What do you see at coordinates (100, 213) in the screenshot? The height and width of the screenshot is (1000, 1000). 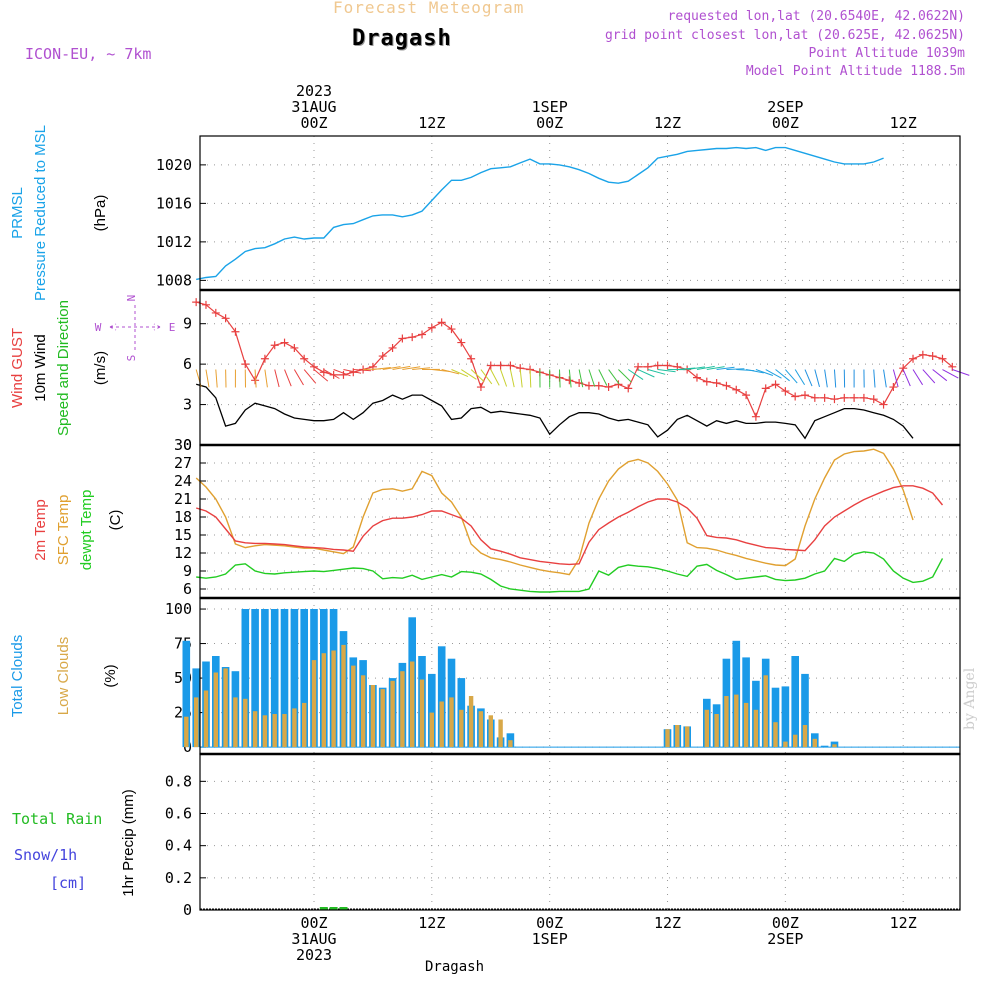 I see `pressure-unit: (hPa)` at bounding box center [100, 213].